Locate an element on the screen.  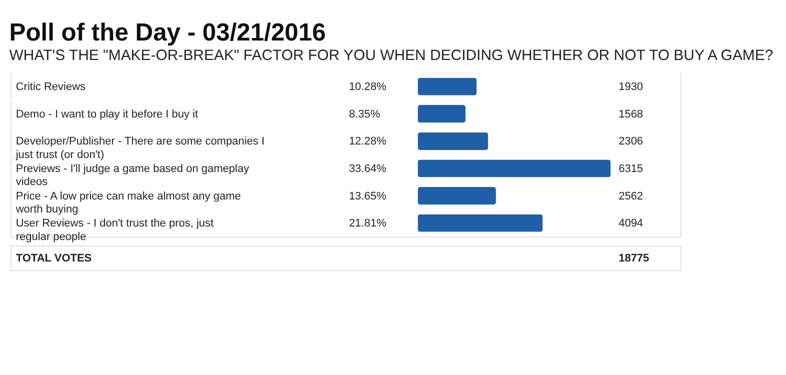
data-label: 1930 is located at coordinates (631, 87).